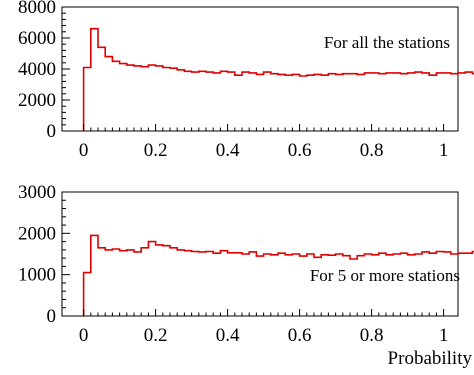 The image size is (474, 375). Describe the element at coordinates (52, 316) in the screenshot. I see `bottom-y-tick-label: 0` at that location.